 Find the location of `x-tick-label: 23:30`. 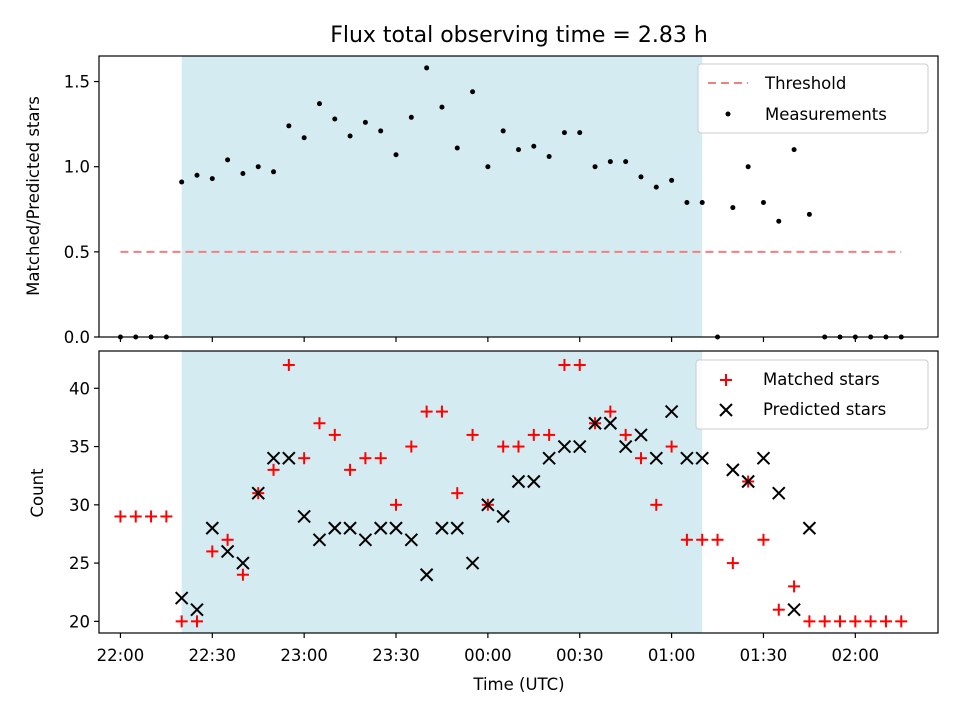

x-tick-label: 23:30 is located at coordinates (396, 655).